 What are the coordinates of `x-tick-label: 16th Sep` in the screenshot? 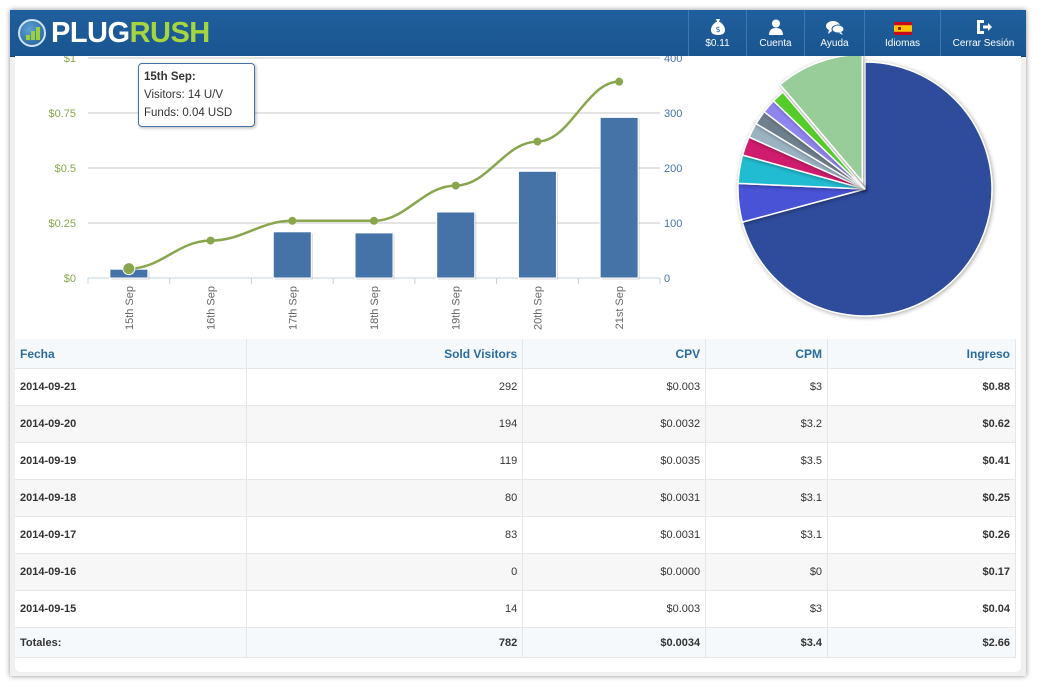 It's located at (212, 308).